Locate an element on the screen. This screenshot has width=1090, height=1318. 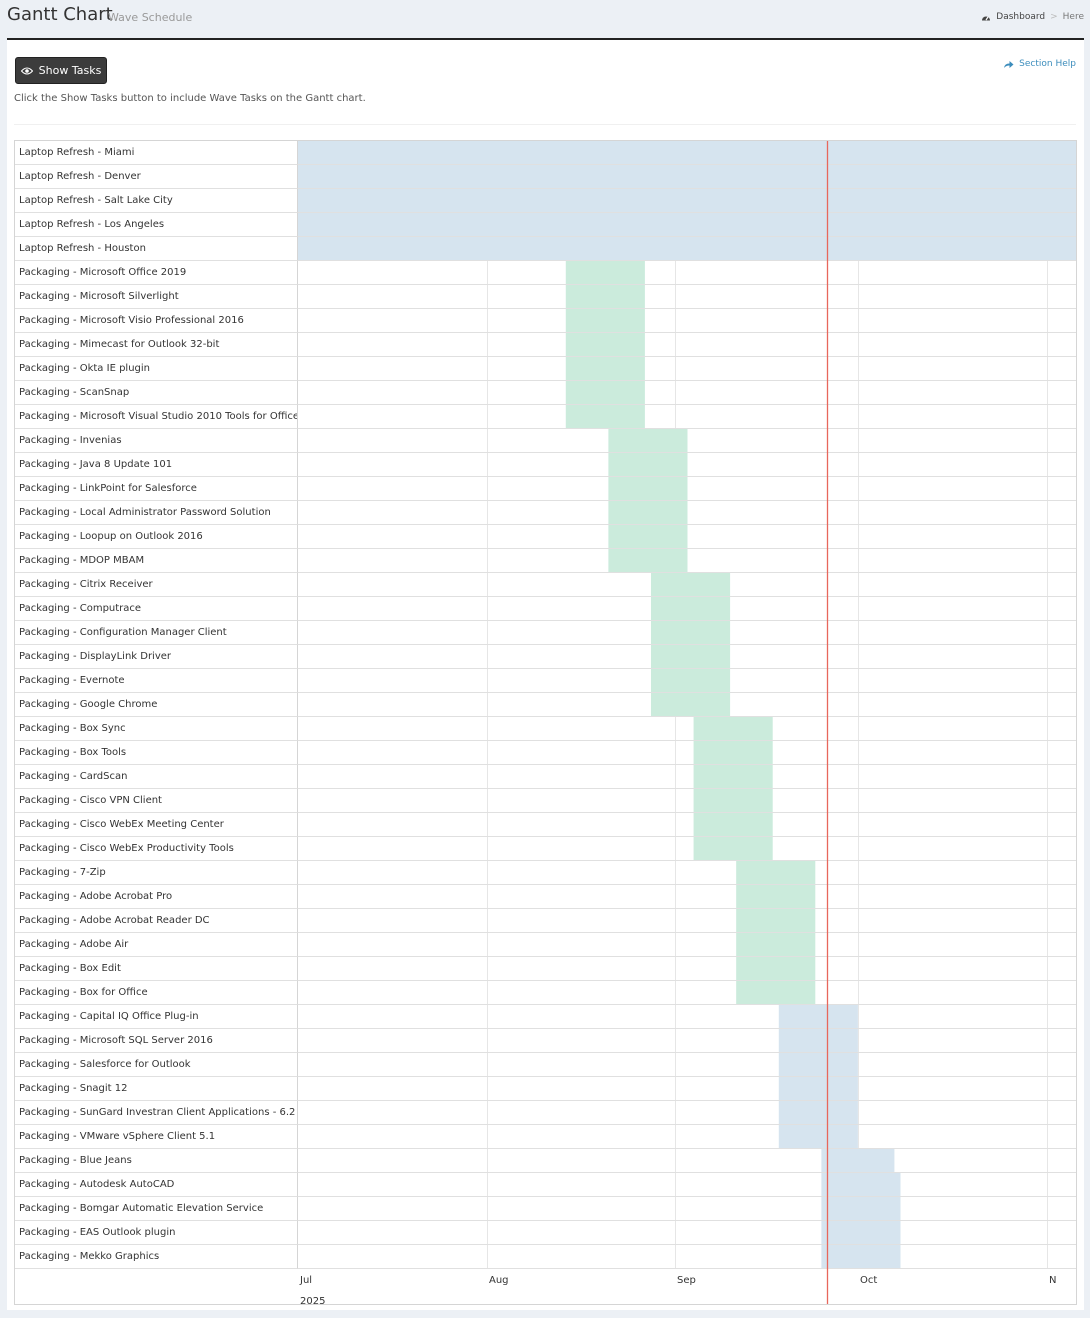
task-label: Packaging - Loopup on Outlook 2016 is located at coordinates (156, 537).